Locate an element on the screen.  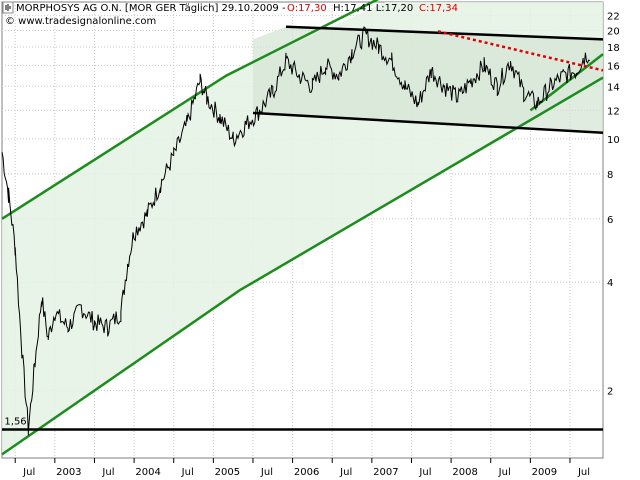
x-tick-label: 2004 is located at coordinates (147, 472).